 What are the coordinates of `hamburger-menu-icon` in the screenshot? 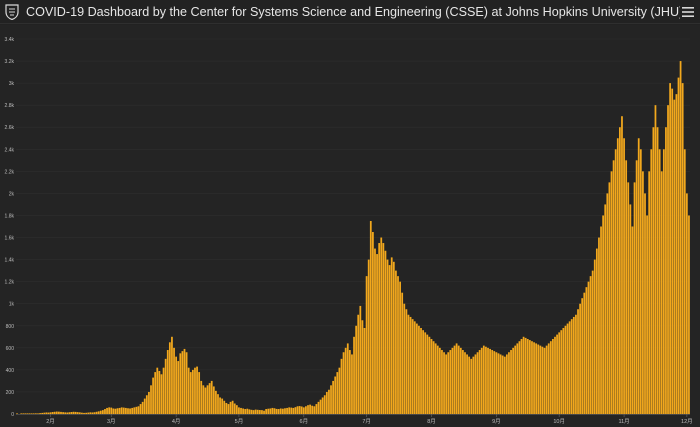 It's located at (688, 12).